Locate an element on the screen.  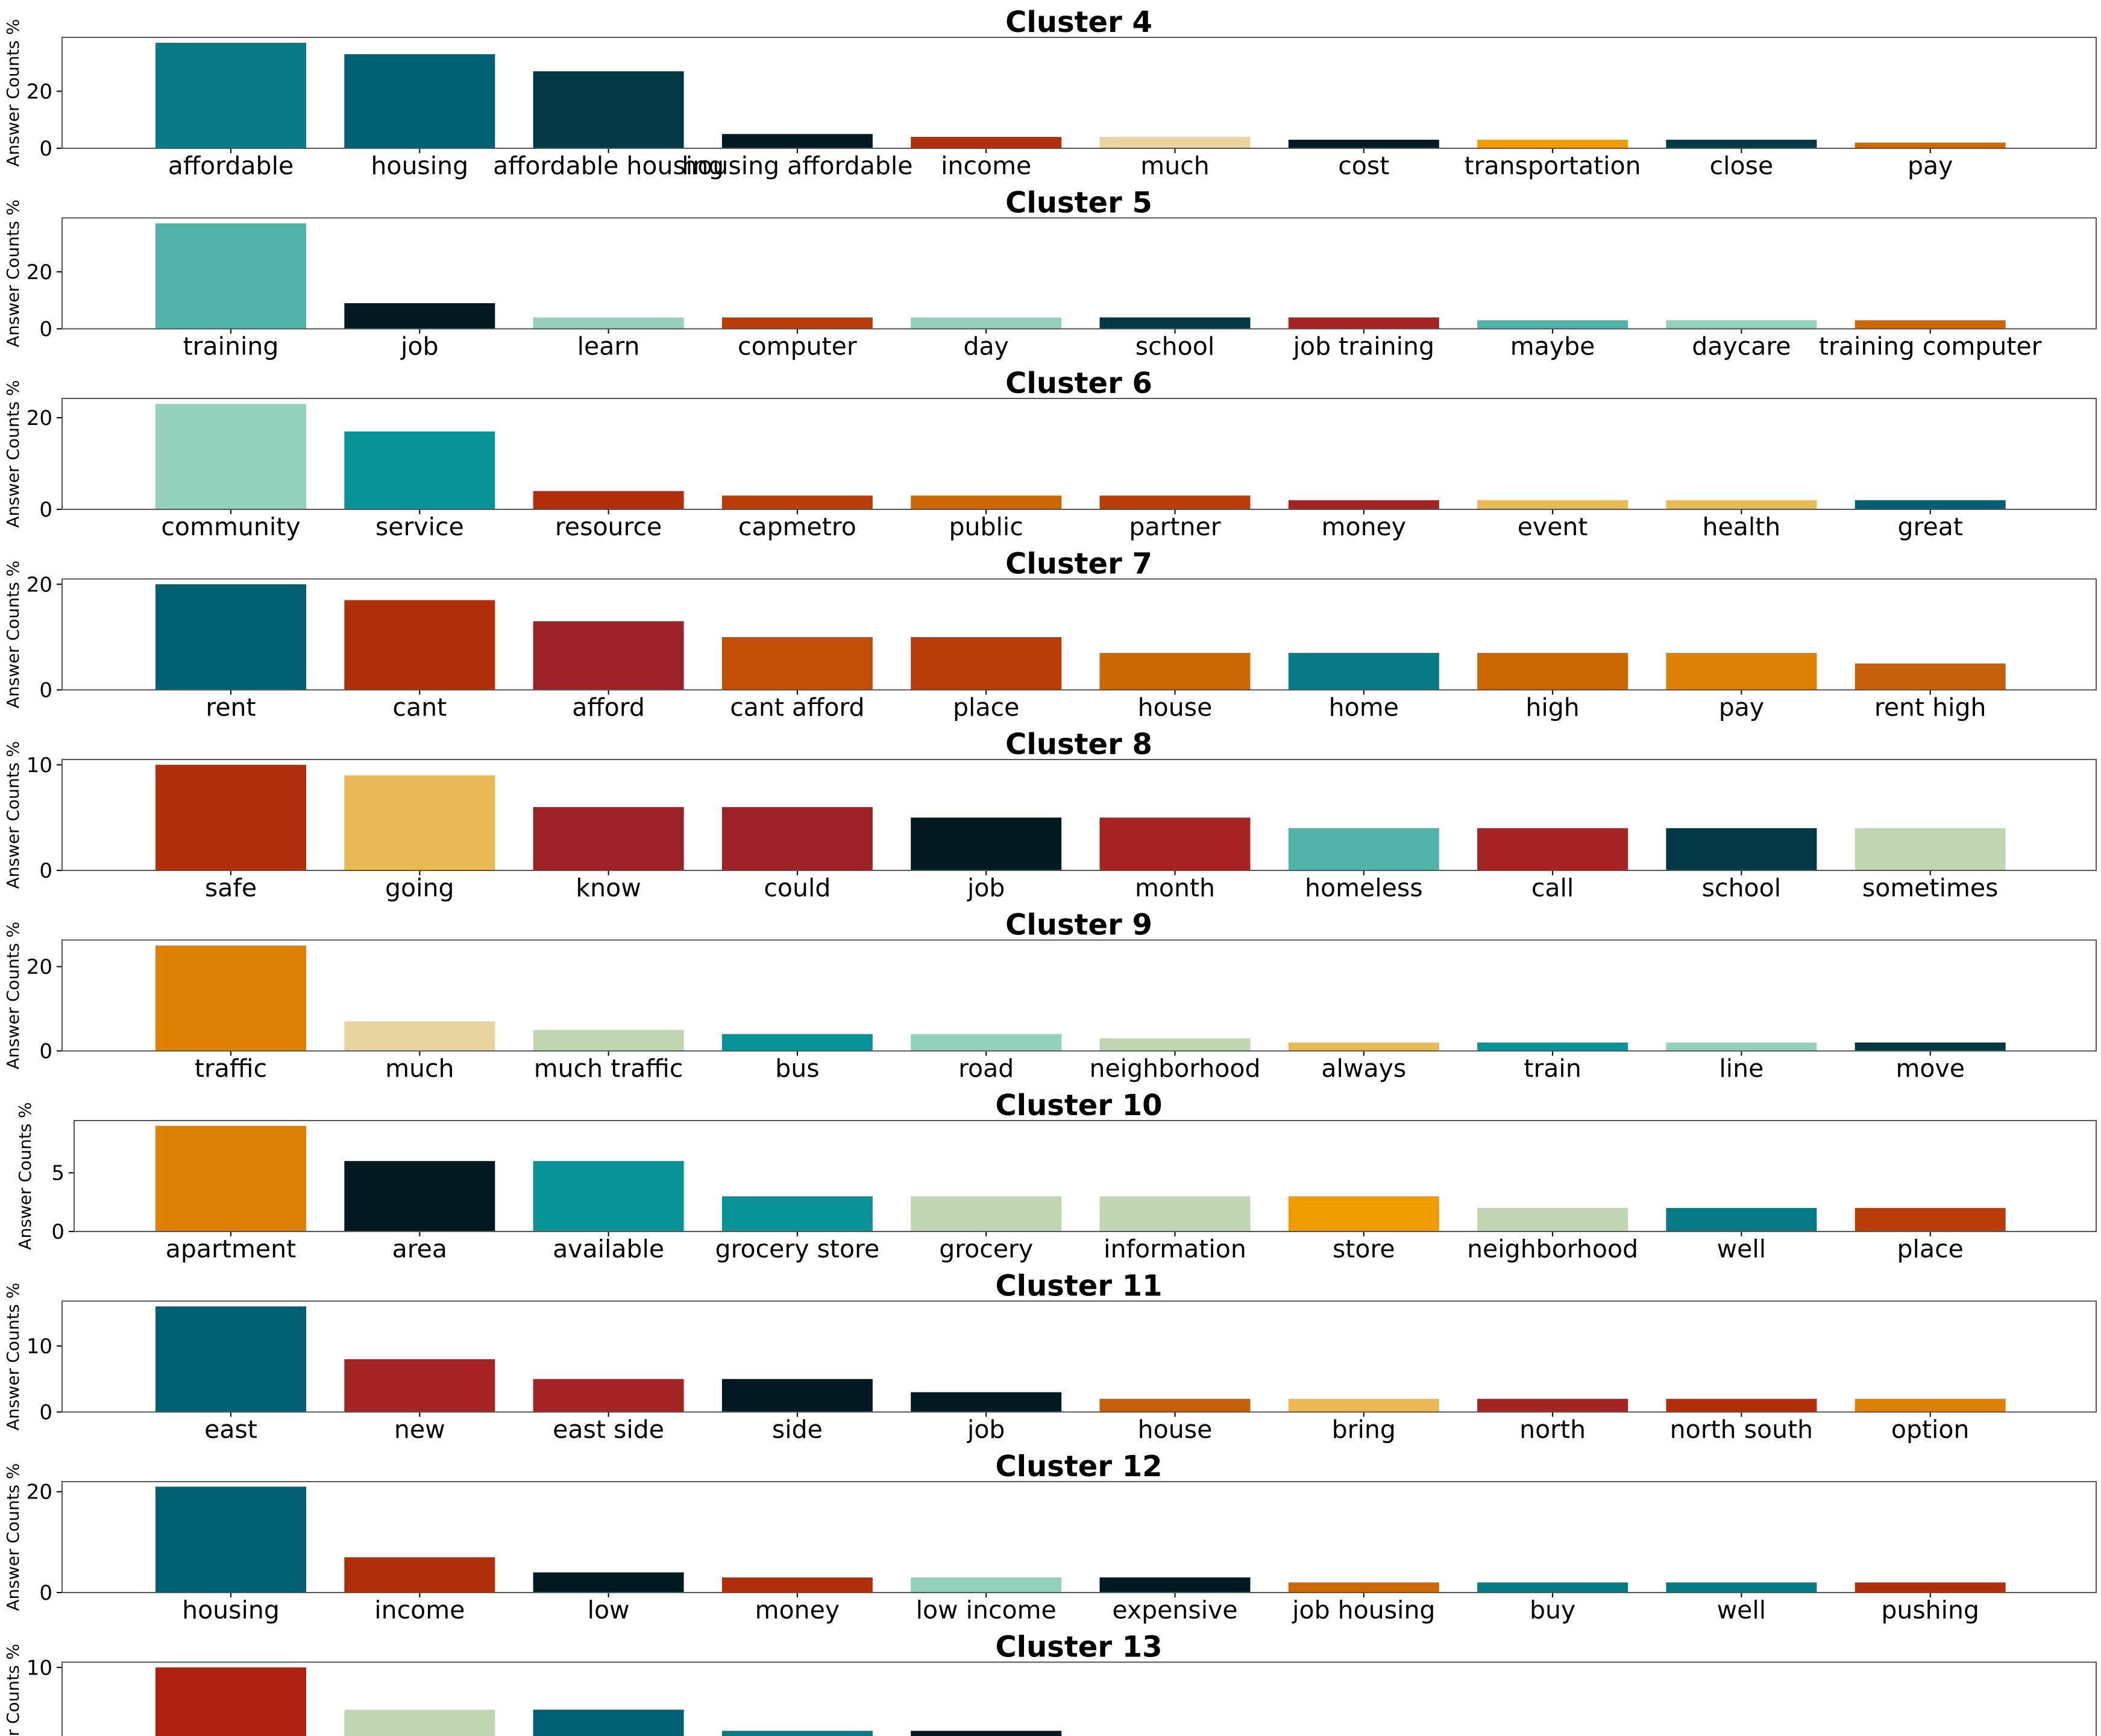
cluster-4-ylabel: Answer Counts % is located at coordinates (13, 814).